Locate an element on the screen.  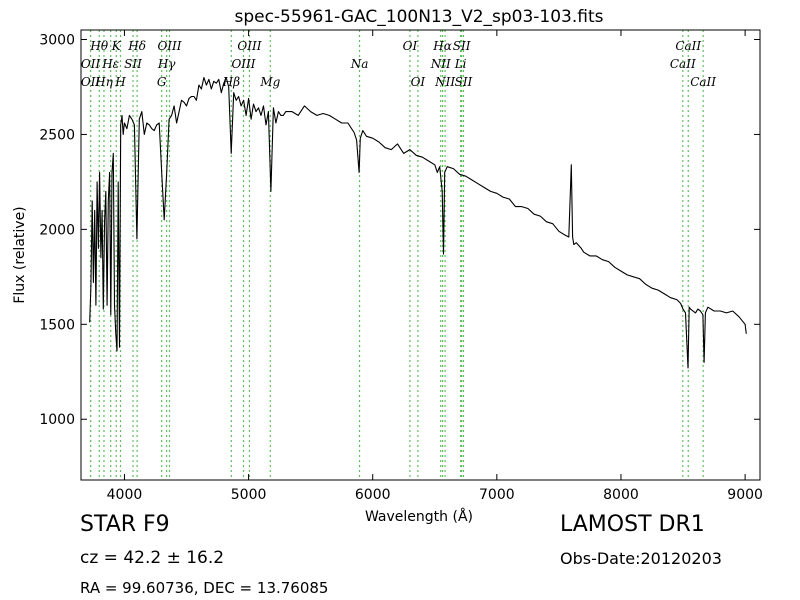
spectral-line-label: H is located at coordinates (120, 82).